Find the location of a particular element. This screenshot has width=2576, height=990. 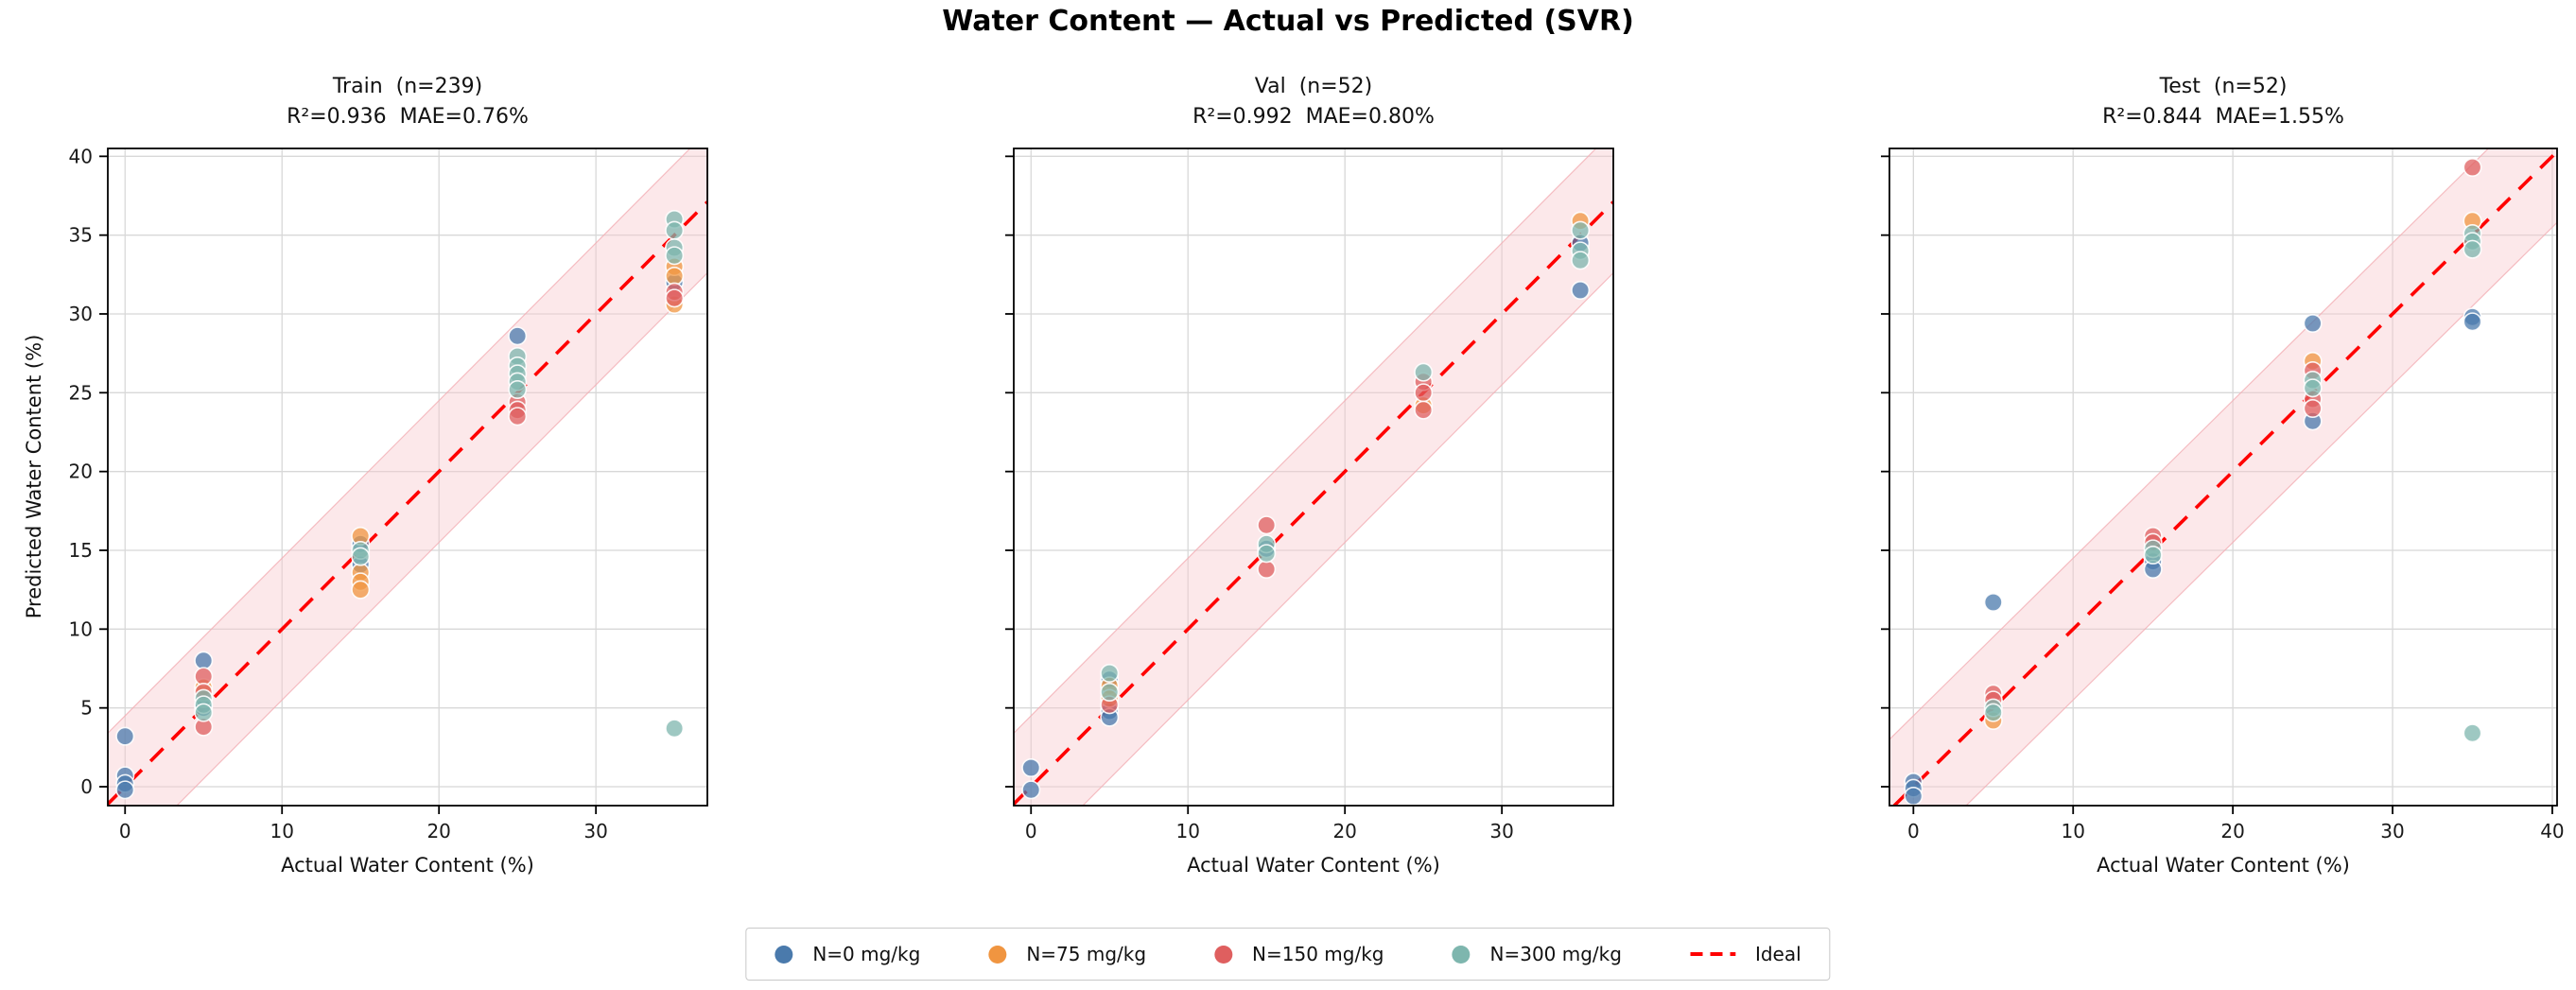

val-stats-line: R²=0.992 MAE=0.80% is located at coordinates (1313, 117).